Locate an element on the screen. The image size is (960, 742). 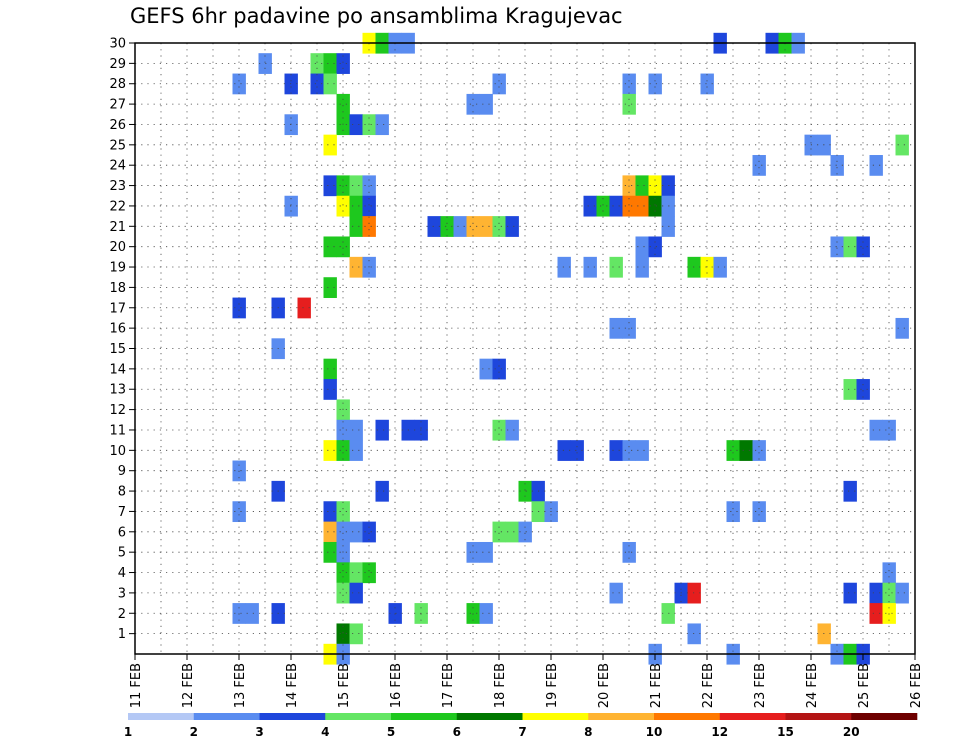
colorbar-label: 6 is located at coordinates (457, 732).